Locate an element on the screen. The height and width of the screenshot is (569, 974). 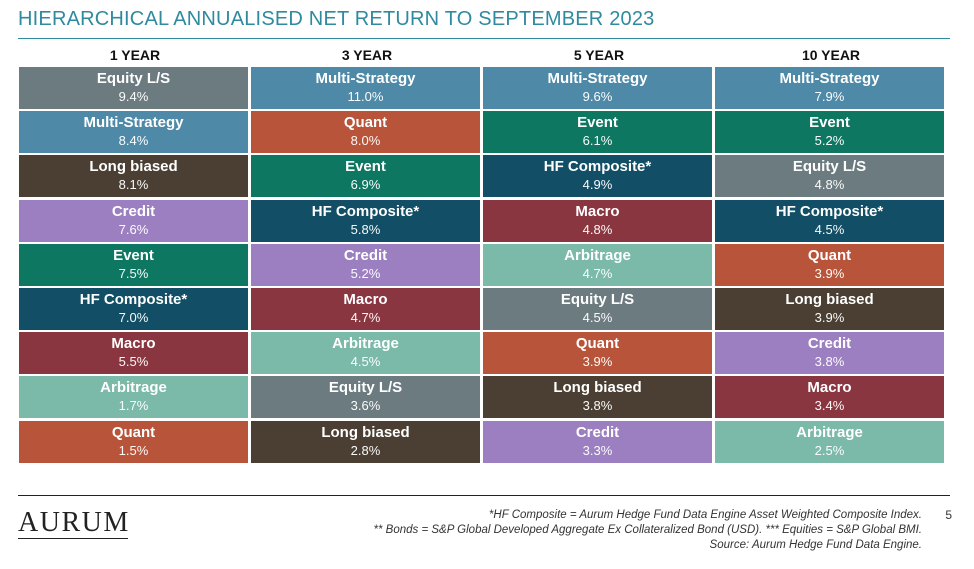
strategy-cell: Quant 8.0% is located at coordinates (365, 132).